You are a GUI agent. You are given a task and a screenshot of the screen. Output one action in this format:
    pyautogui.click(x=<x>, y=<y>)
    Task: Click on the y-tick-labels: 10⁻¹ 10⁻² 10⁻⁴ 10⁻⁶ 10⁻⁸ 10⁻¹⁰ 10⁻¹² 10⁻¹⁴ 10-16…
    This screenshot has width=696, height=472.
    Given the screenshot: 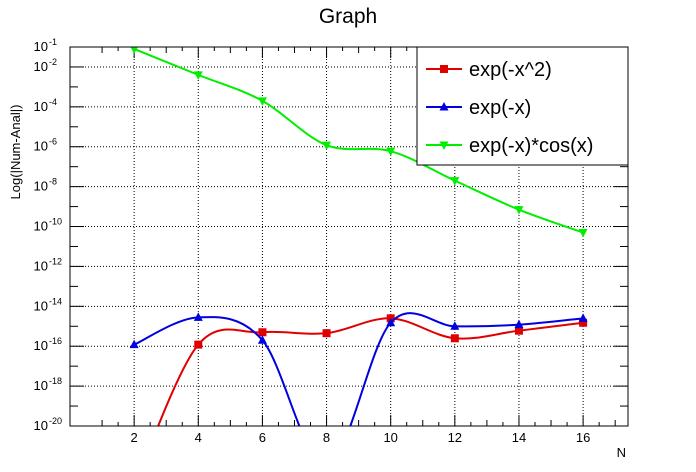 What is the action you would take?
    pyautogui.click(x=48, y=235)
    